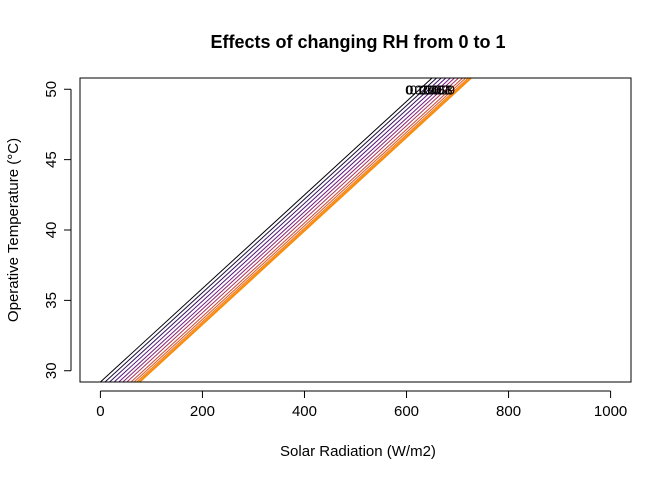 The image size is (672, 480). I want to click on y-axis-label: Operative Temperature (°C), so click(13, 230).